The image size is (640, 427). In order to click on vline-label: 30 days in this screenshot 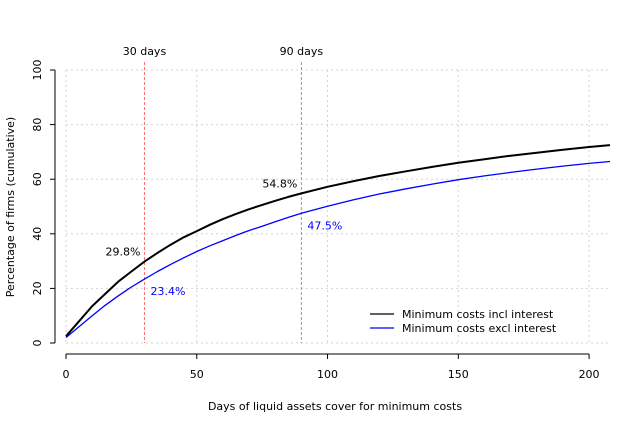, I will do `click(145, 51)`.